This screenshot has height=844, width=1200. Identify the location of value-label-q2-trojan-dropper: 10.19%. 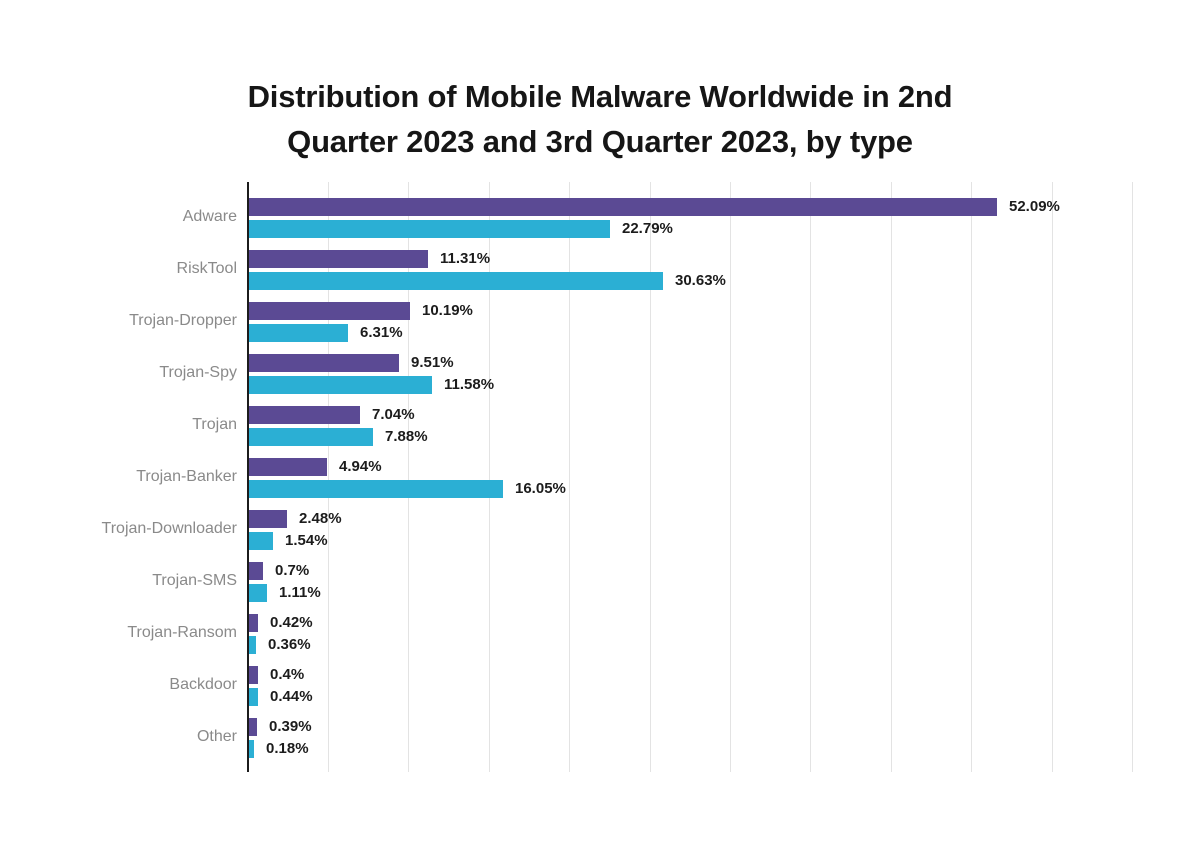
(447, 310).